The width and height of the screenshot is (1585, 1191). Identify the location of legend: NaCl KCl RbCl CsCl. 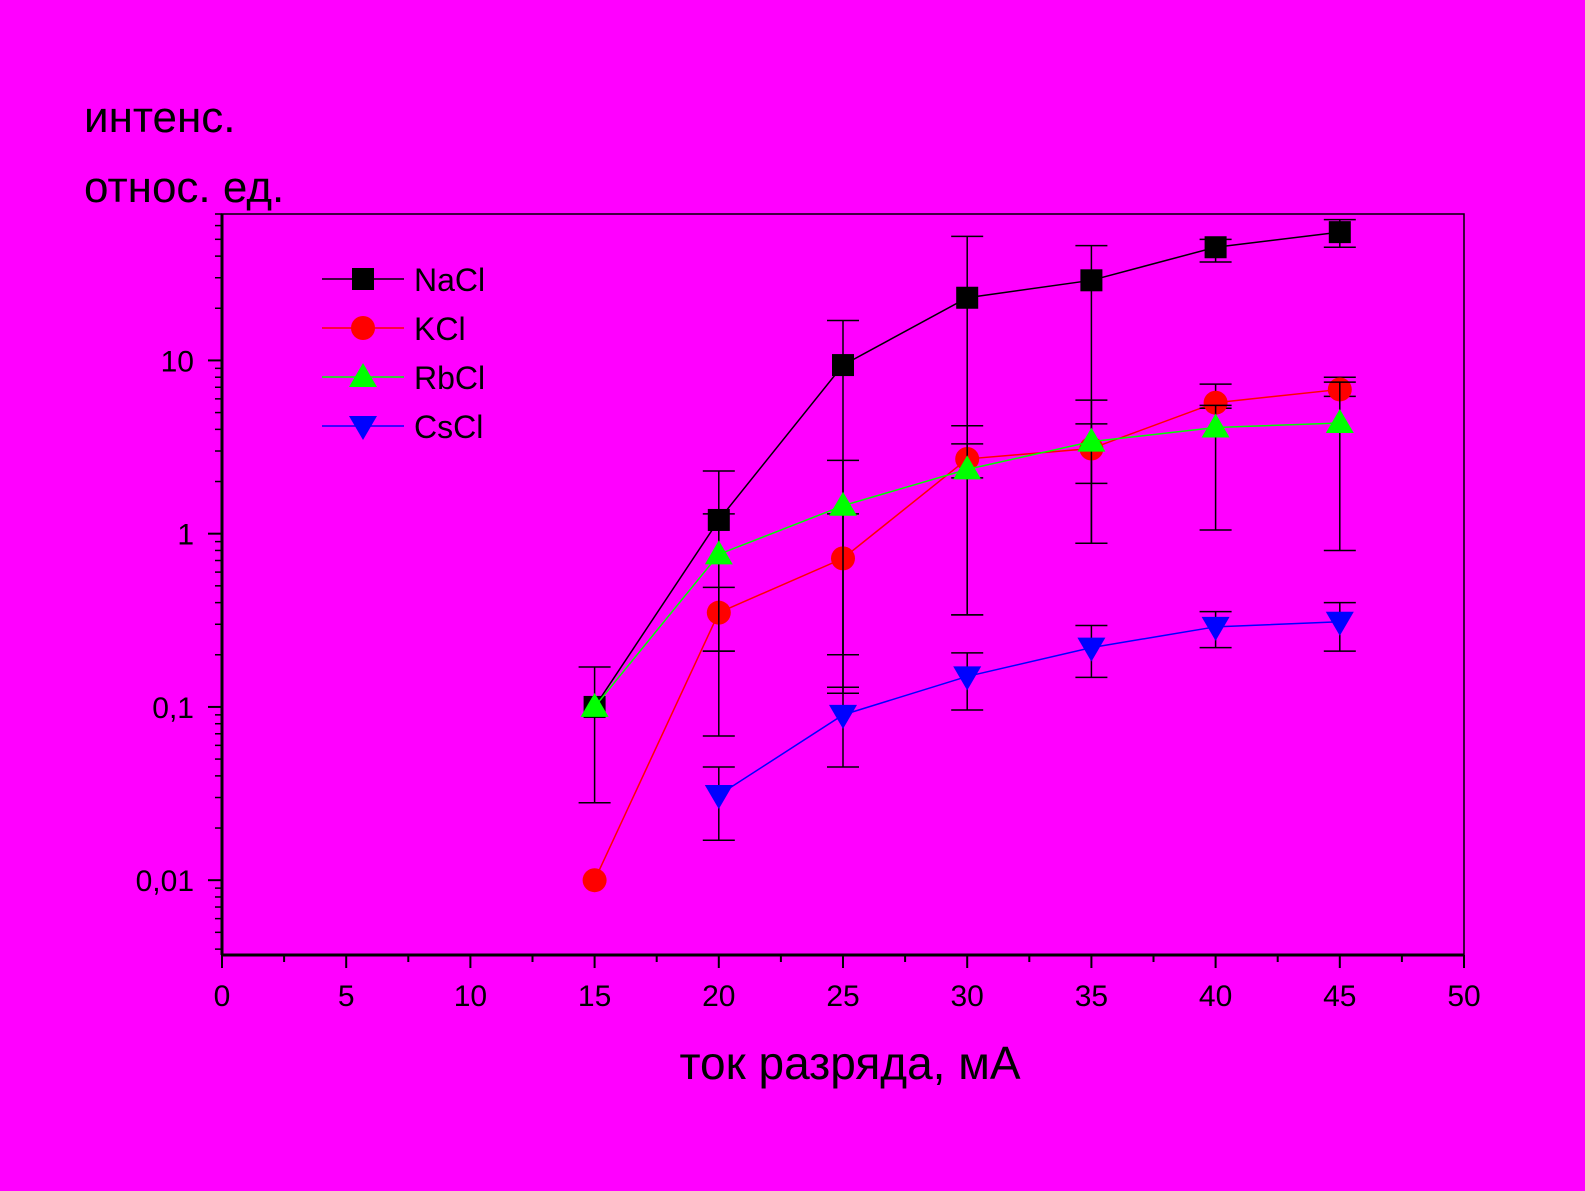
(403, 353).